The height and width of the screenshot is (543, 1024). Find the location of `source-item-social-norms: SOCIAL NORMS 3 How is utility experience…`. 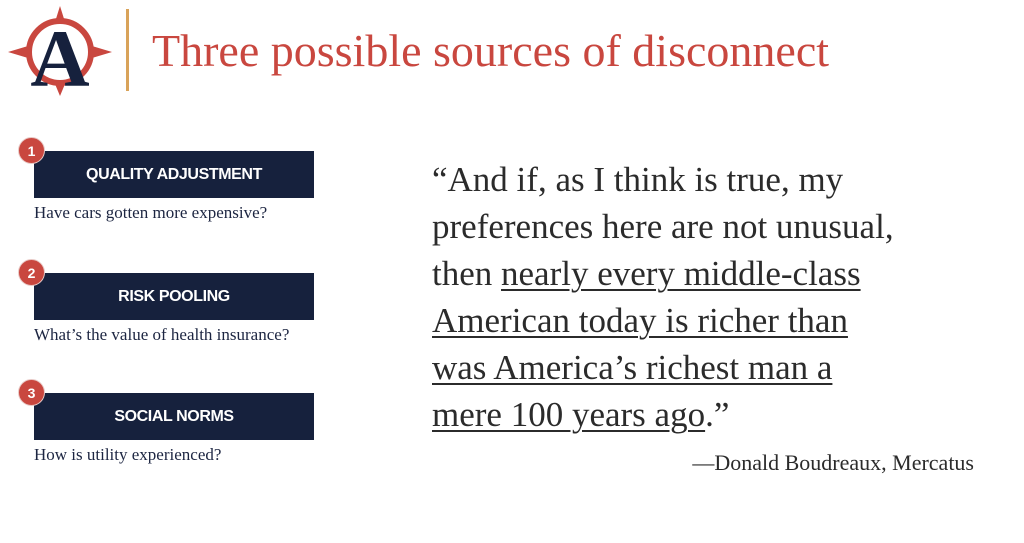

source-item-social-norms: SOCIAL NORMS 3 How is utility experience… is located at coordinates (188, 429).